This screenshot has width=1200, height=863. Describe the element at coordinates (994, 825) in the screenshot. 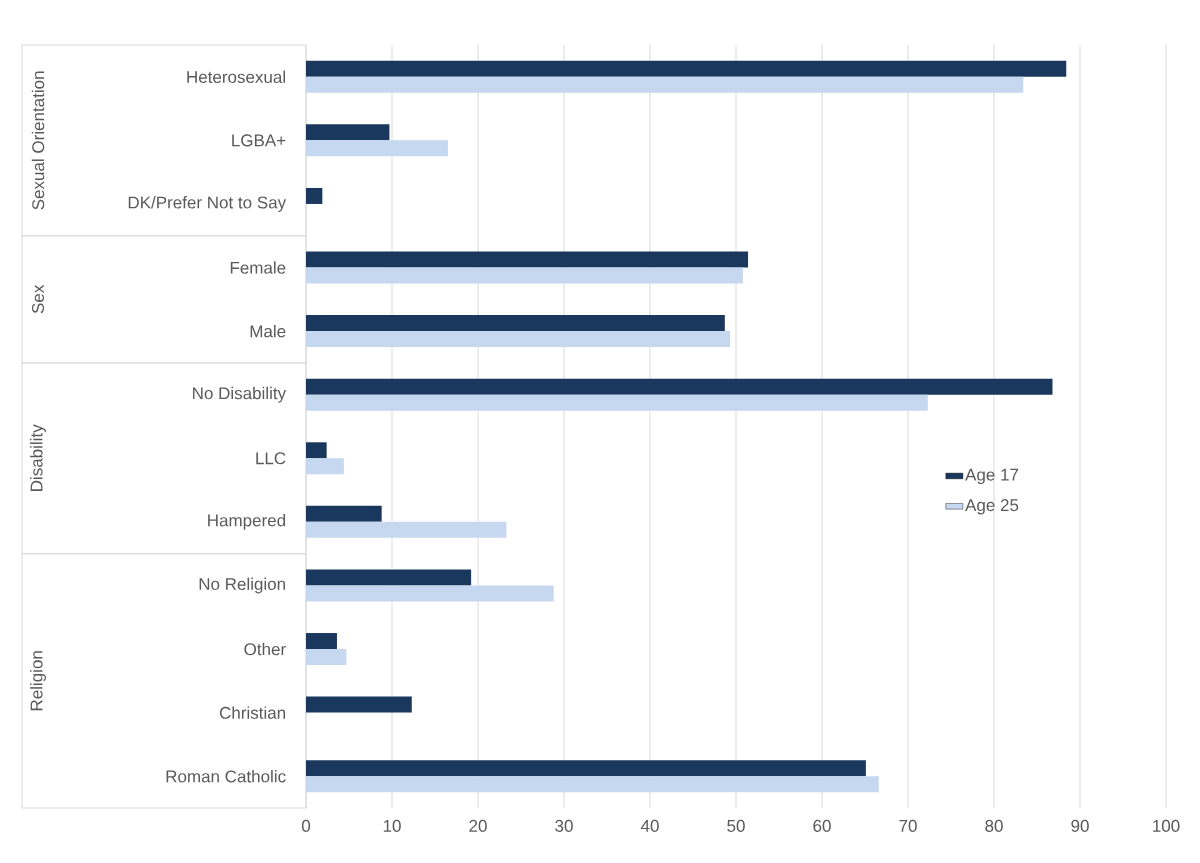

I see `x-tick-label: 80` at that location.